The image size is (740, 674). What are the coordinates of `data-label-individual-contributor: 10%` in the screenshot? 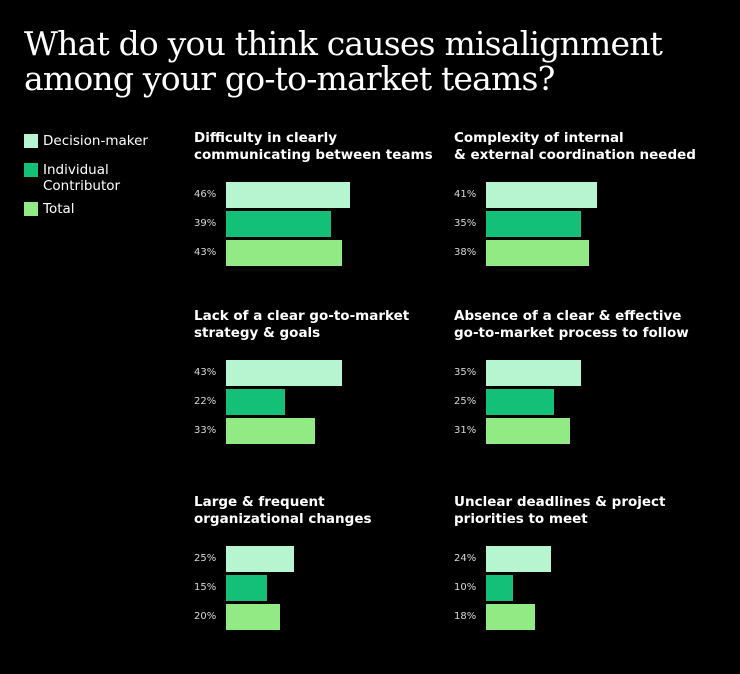 It's located at (465, 587).